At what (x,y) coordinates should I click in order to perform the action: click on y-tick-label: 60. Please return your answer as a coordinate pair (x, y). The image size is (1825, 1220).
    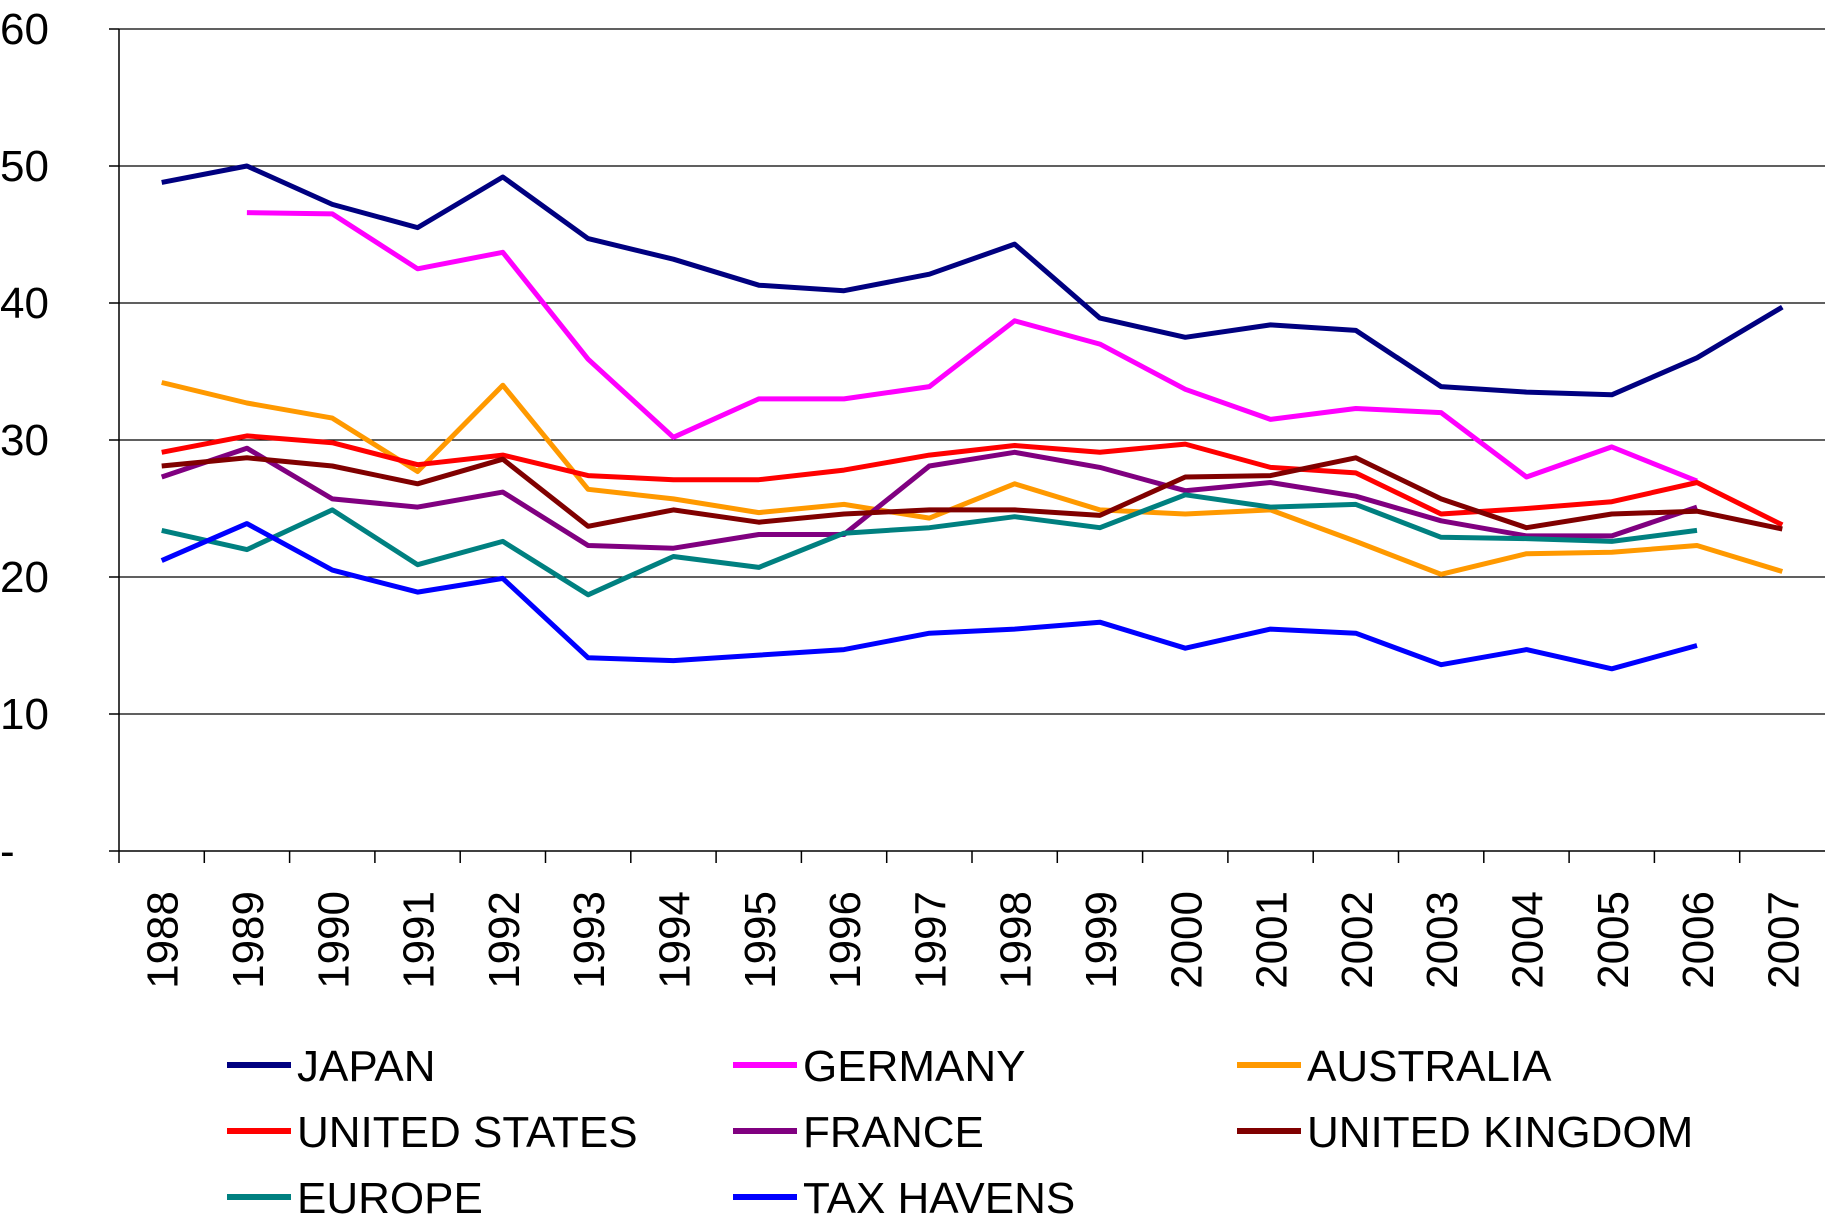
    Looking at the image, I should click on (24, 29).